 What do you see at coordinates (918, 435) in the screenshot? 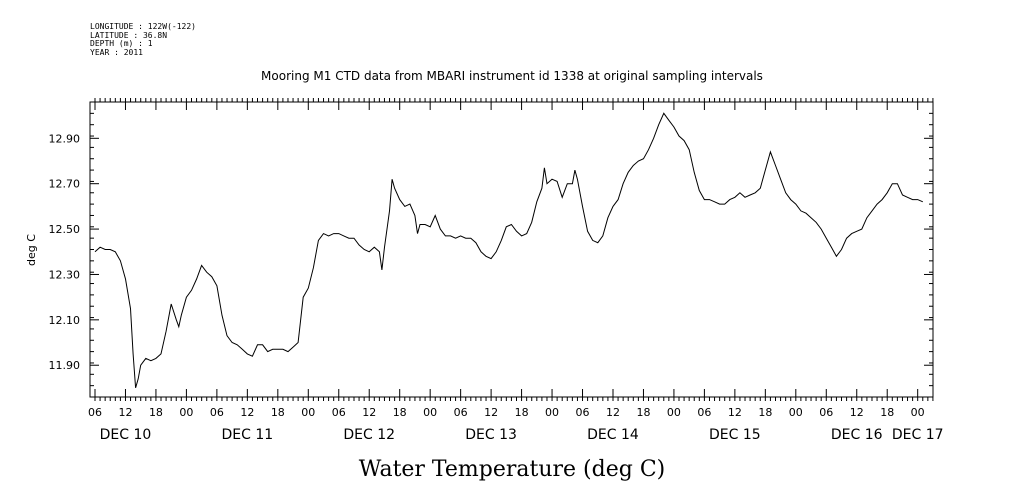
I see `x-day-label: DEC 17` at bounding box center [918, 435].